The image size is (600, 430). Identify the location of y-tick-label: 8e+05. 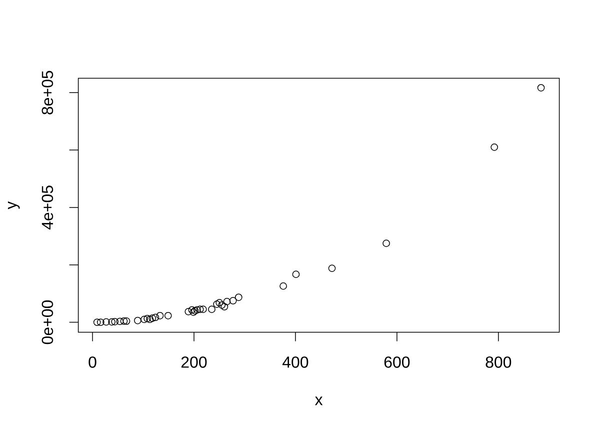
(48, 92).